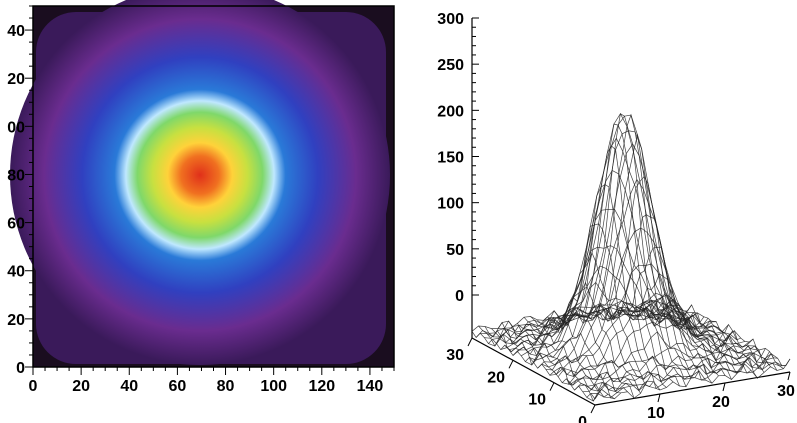 This screenshot has width=797, height=423. What do you see at coordinates (20, 191) in the screenshot?
I see `heatmap-y-axis: 0 20 40 60 80 00 20 40` at bounding box center [20, 191].